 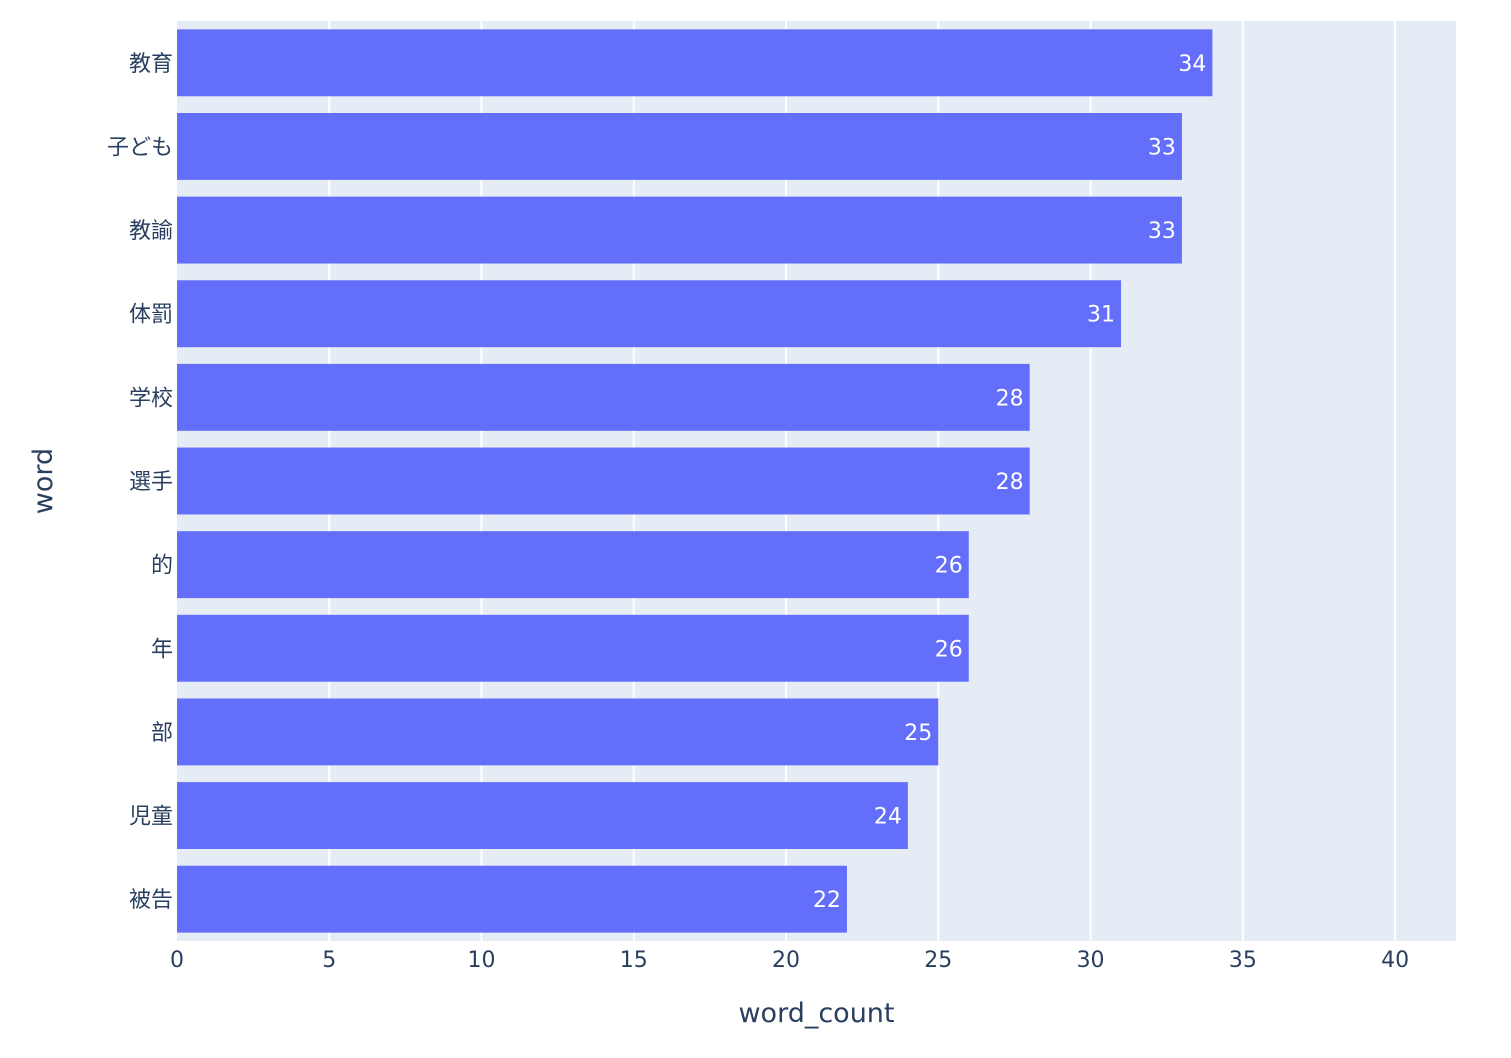 I want to click on y-tick-label: 的, so click(x=162, y=566).